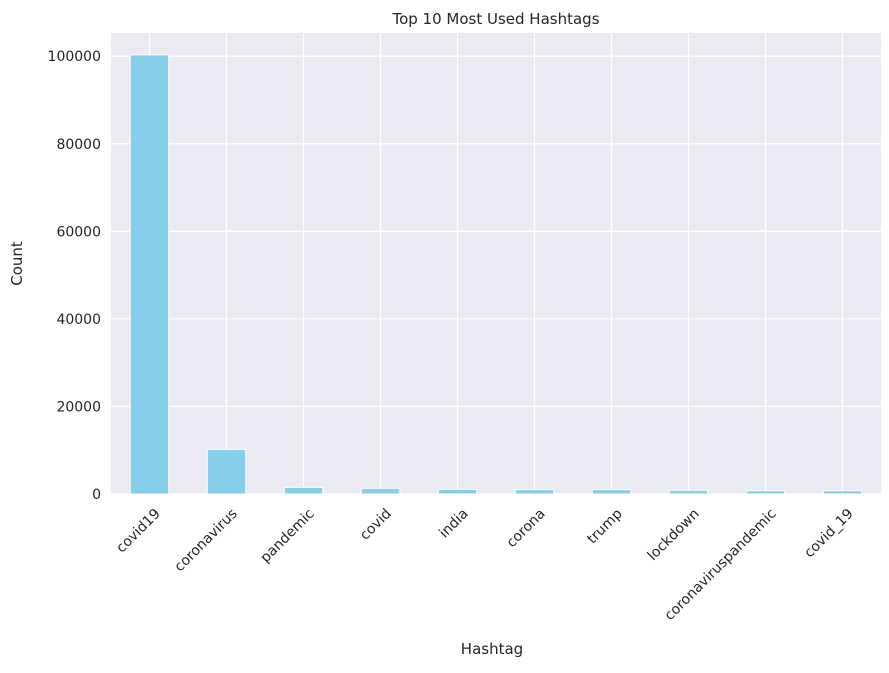  What do you see at coordinates (96, 495) in the screenshot?
I see `y-tick-label: 0` at bounding box center [96, 495].